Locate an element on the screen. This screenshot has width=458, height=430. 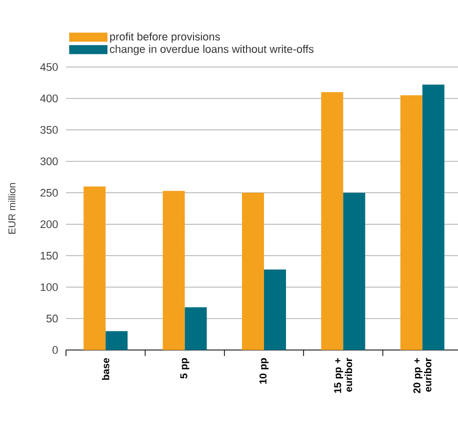
legend-label: change in overdue loans without write-offs is located at coordinates (212, 50).